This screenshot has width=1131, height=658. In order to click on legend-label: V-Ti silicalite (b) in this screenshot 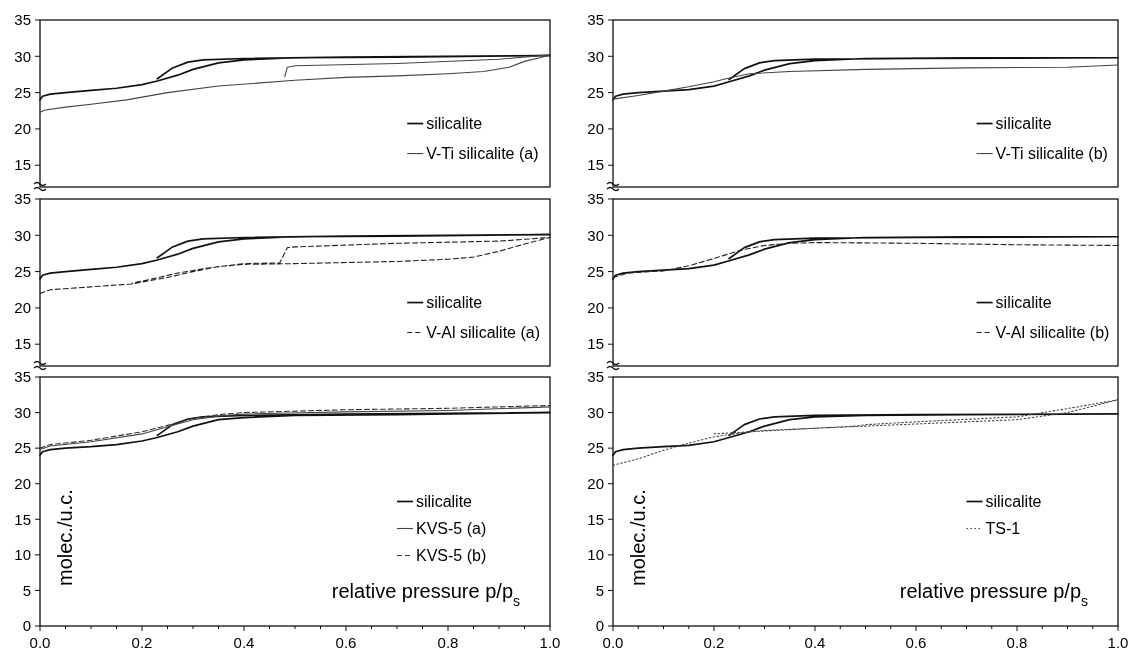, I will do `click(1051, 154)`.